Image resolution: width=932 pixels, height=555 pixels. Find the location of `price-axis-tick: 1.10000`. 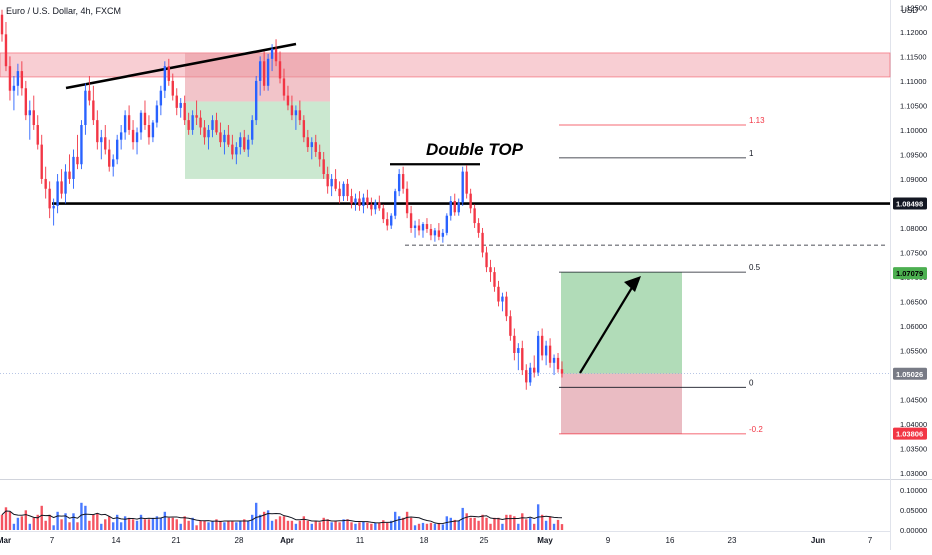

price-axis-tick: 1.10000 is located at coordinates (913, 130).